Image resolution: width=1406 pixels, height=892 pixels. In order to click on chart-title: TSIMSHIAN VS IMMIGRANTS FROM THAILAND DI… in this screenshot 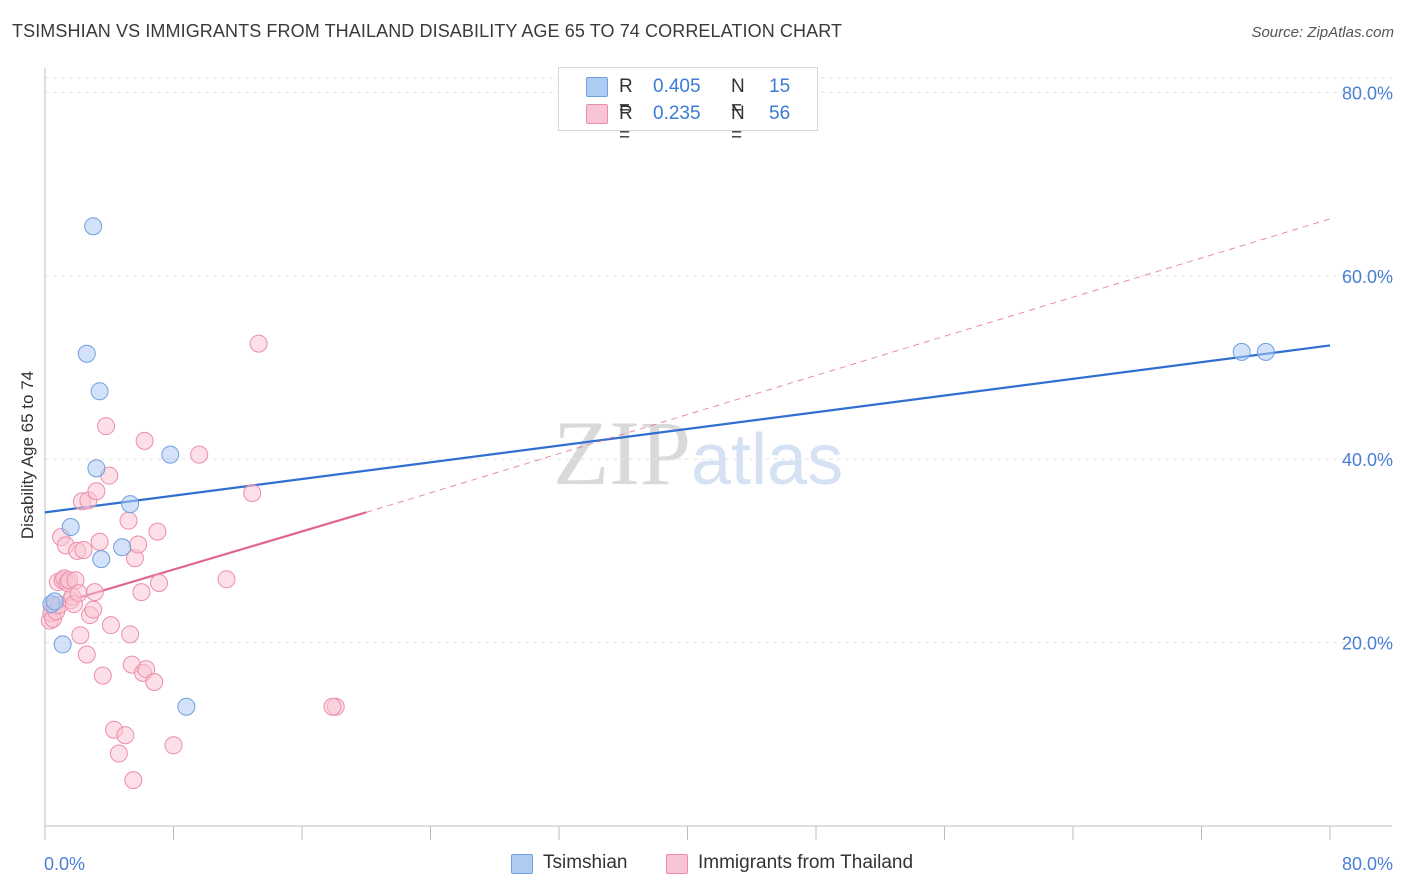, I will do `click(427, 31)`.